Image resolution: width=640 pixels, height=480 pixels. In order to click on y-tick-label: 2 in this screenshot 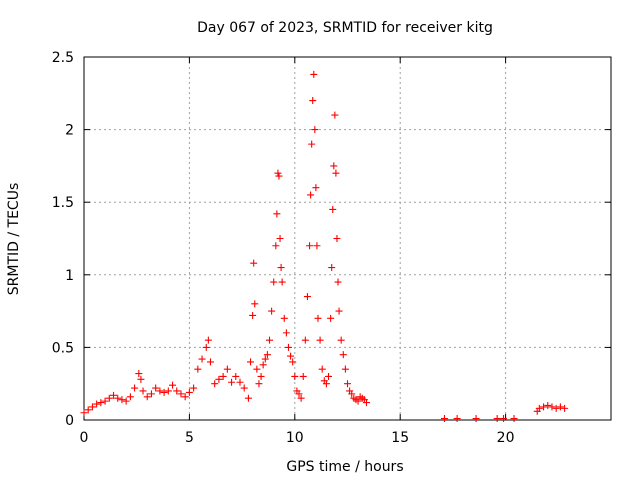, I will do `click(69, 131)`.